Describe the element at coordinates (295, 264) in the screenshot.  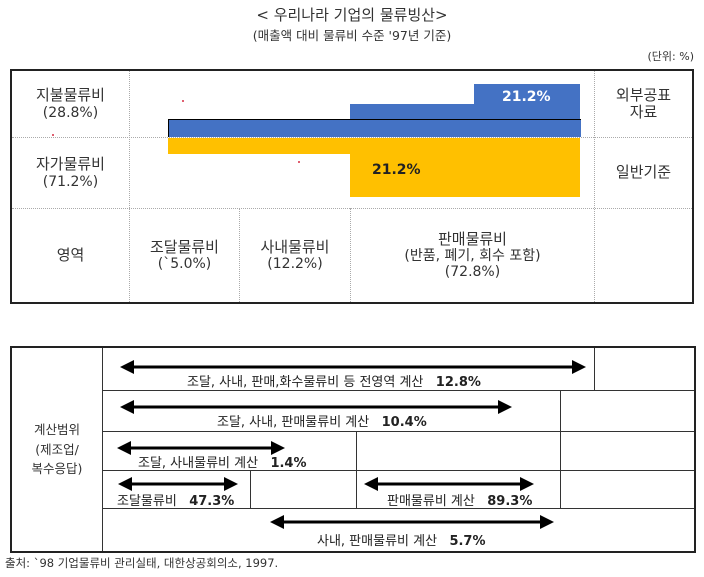
I see `internal-pct: (12.2%)` at that location.